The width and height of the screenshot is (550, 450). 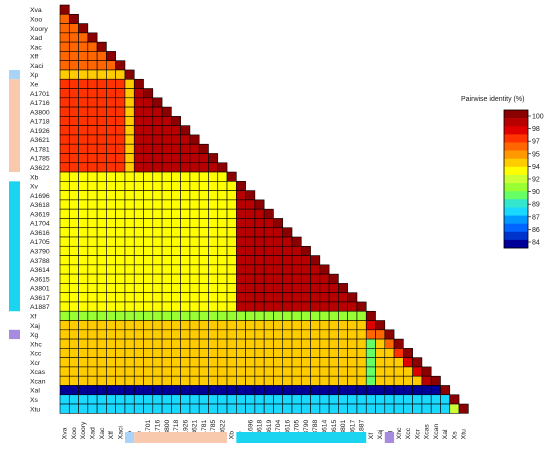 What do you see at coordinates (260, 429) in the screenshot?
I see `column-label: A3618` at bounding box center [260, 429].